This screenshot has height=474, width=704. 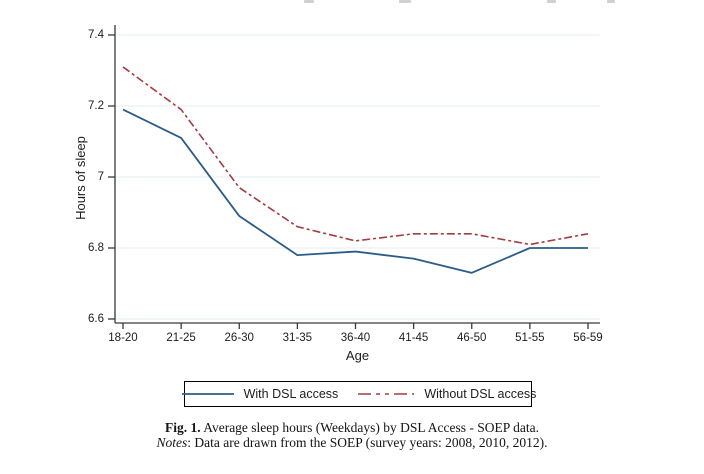 I want to click on x-tick-label: 31-35, so click(x=297, y=338).